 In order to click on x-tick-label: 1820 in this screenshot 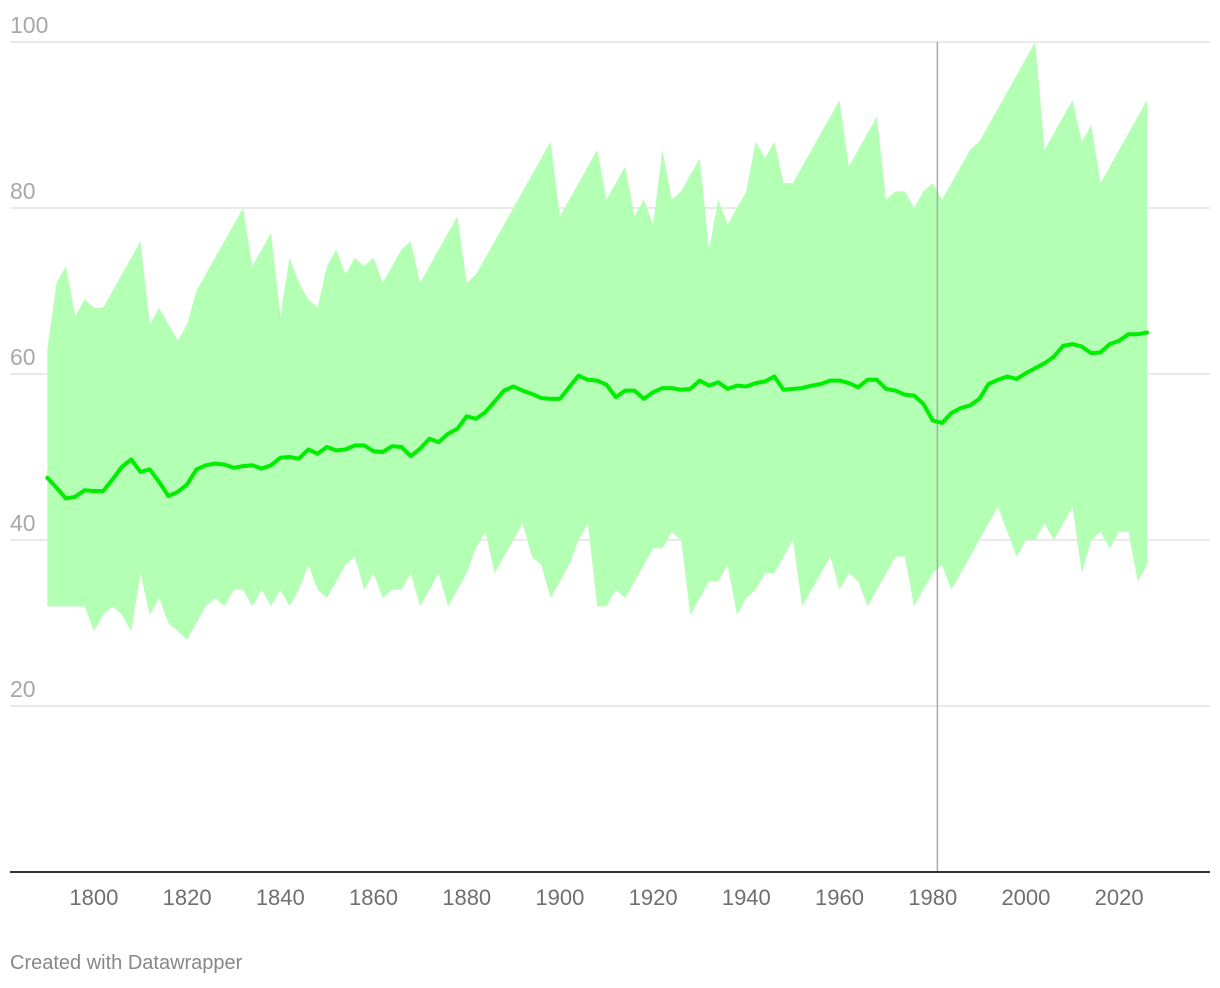, I will do `click(187, 897)`.